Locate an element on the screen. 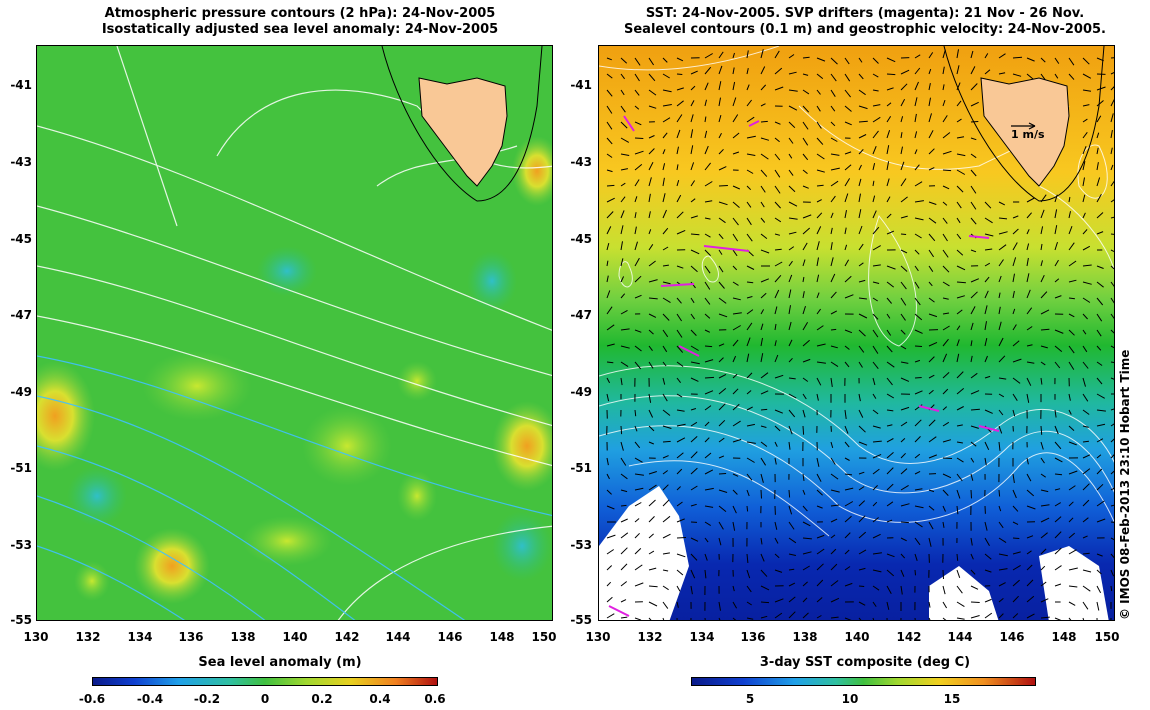  lon-tick: 138 is located at coordinates (805, 637).